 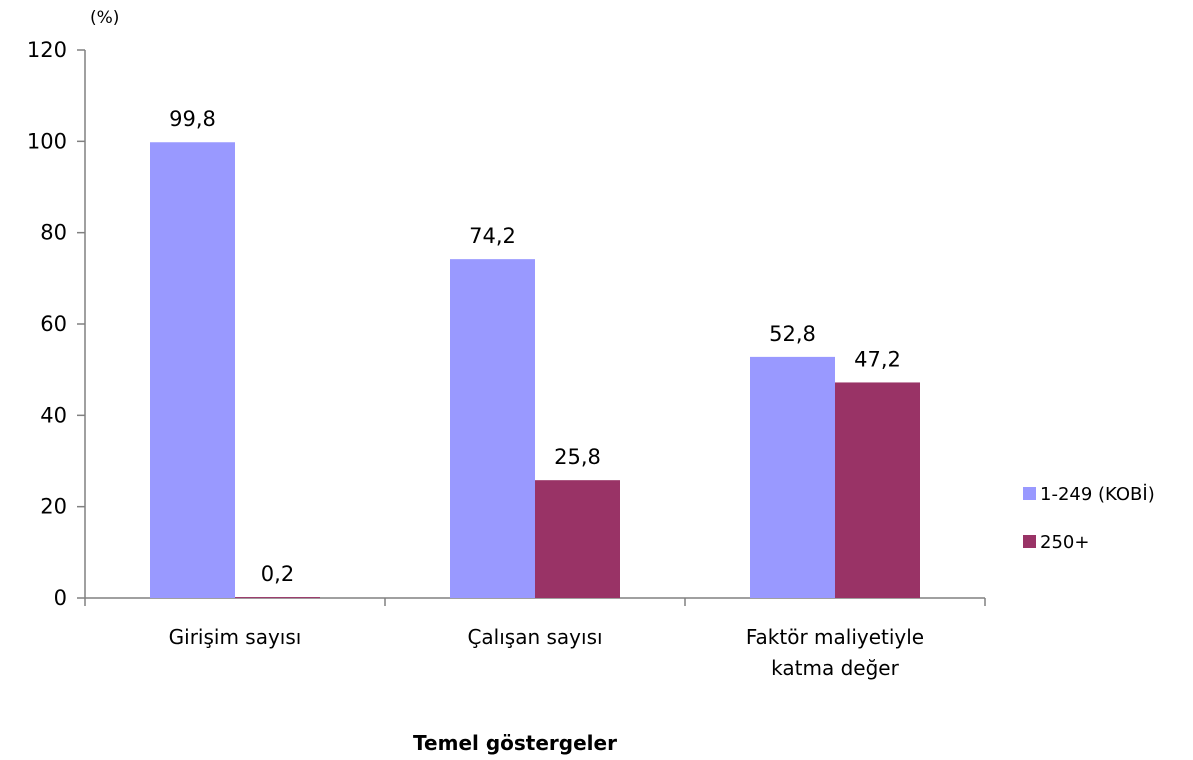 I want to click on y-tick-label: 40, so click(x=53, y=415).